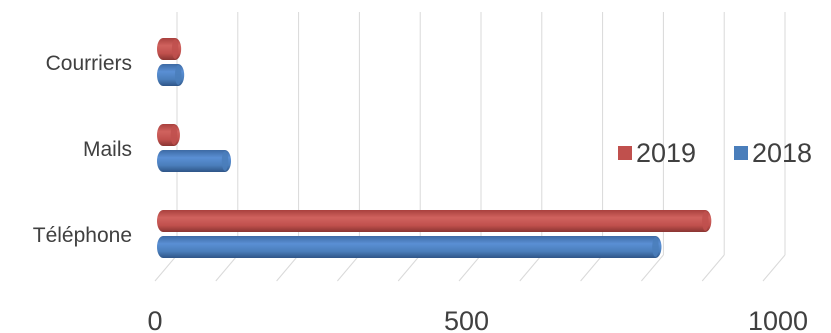 The width and height of the screenshot is (831, 333). Describe the element at coordinates (168, 135) in the screenshot. I see `bar-2019-mails` at that location.